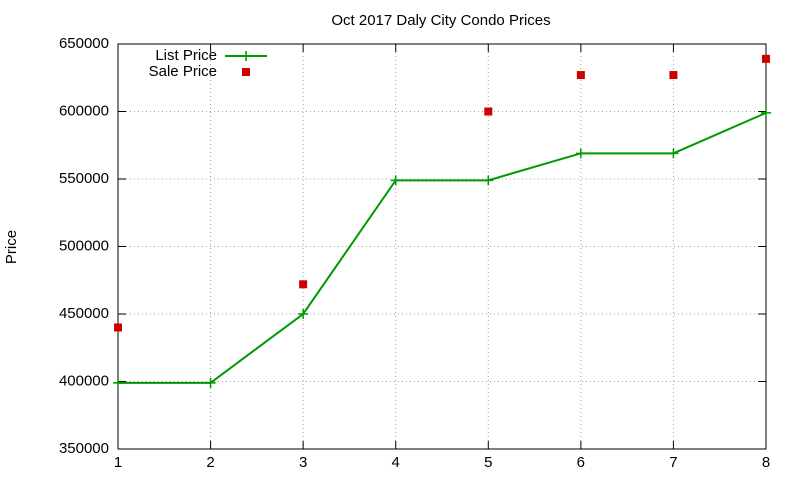 This screenshot has width=800, height=480. What do you see at coordinates (84, 43) in the screenshot?
I see `y-tick-label: 650000` at bounding box center [84, 43].